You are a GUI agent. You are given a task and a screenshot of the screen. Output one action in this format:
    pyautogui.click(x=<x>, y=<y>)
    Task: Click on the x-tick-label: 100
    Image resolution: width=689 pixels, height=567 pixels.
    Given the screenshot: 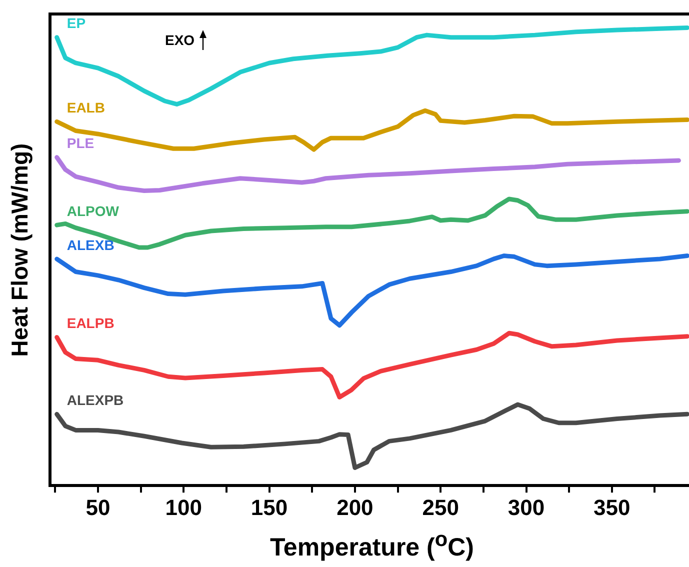 What is the action you would take?
    pyautogui.click(x=183, y=507)
    